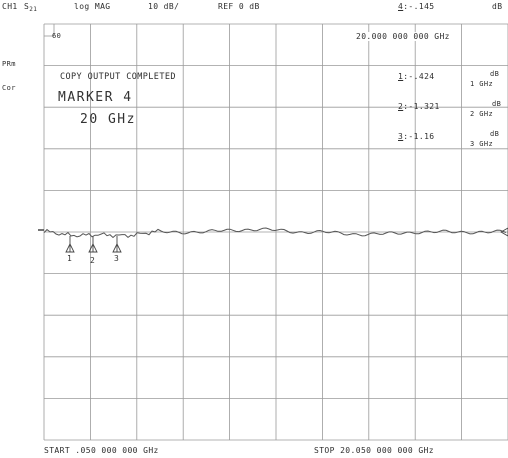 The width and height of the screenshot is (508, 458). Describe the element at coordinates (93, 250) in the screenshot. I see `trace-marker-2: 2` at that location.